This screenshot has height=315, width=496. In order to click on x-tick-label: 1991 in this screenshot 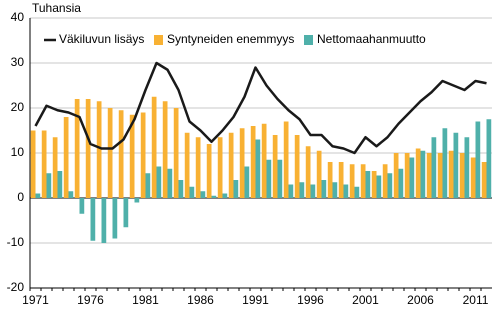, I will do `click(255, 300)`.